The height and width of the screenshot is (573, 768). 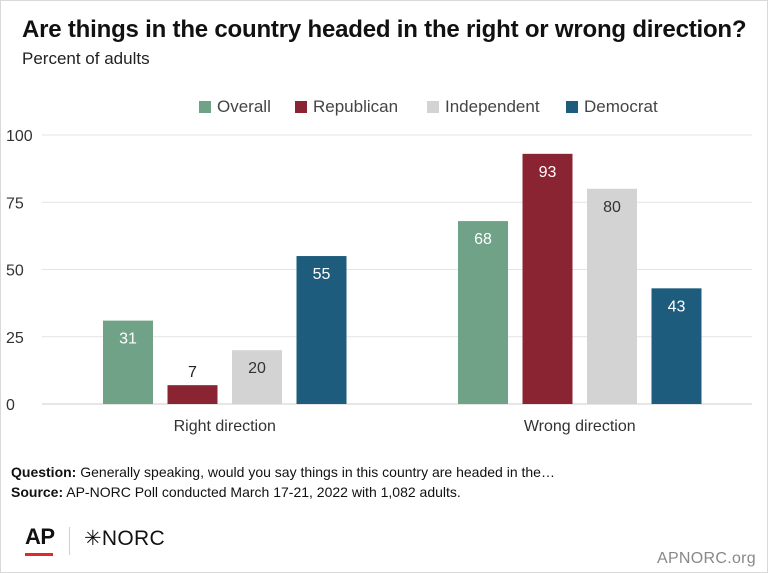 What do you see at coordinates (433, 107) in the screenshot?
I see `legend-swatch-independent` at bounding box center [433, 107].